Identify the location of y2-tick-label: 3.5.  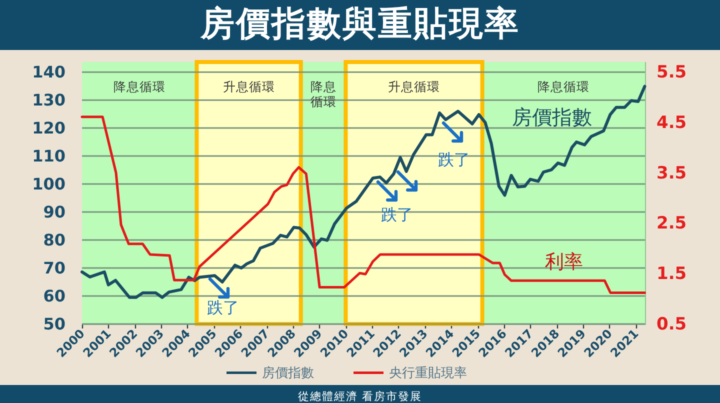
(671, 173).